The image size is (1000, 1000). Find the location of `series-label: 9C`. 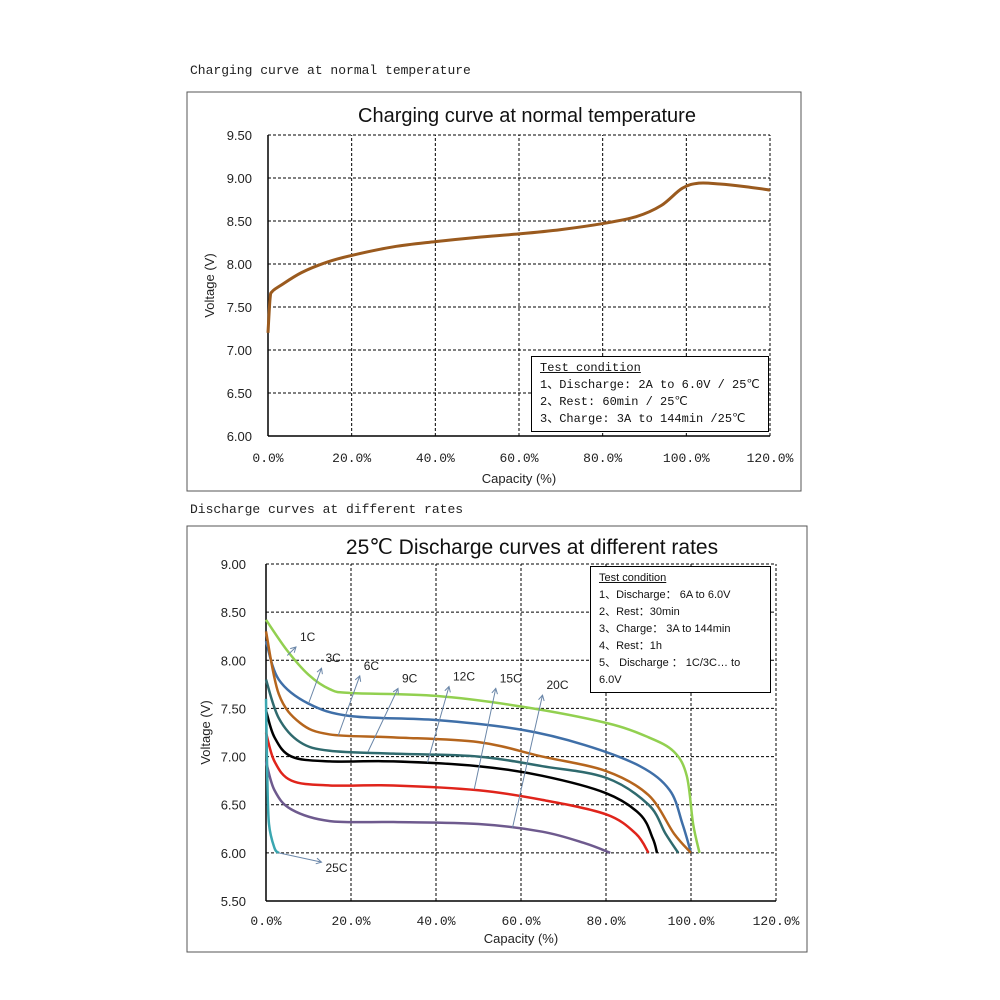

series-label: 9C is located at coordinates (410, 678).